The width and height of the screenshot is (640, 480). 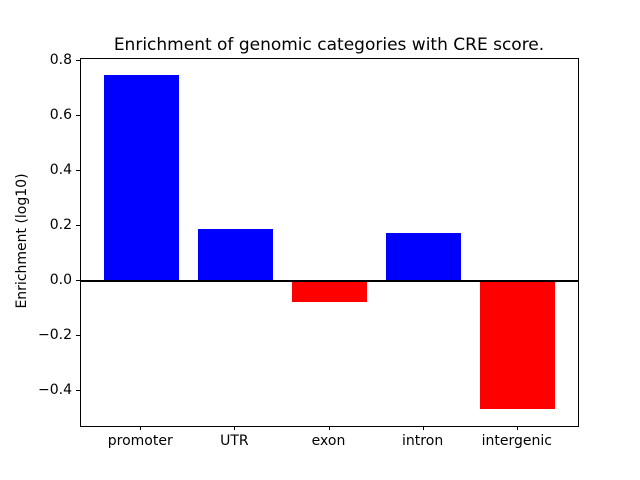 What do you see at coordinates (235, 254) in the screenshot?
I see `bar-UTR` at bounding box center [235, 254].